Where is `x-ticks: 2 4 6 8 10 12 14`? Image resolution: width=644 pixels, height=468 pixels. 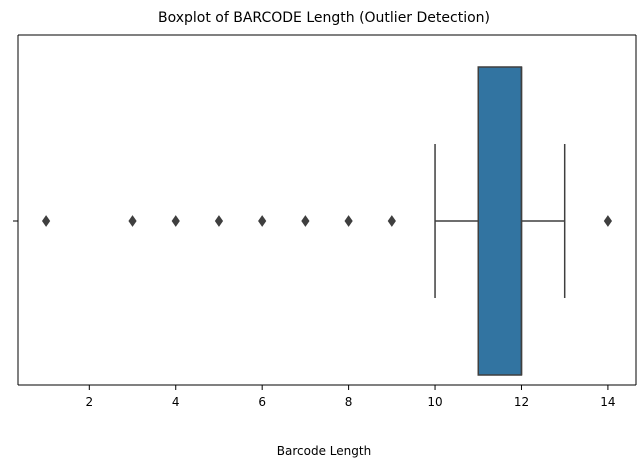 x-ticks: 2 4 6 8 10 12 14 is located at coordinates (350, 397).